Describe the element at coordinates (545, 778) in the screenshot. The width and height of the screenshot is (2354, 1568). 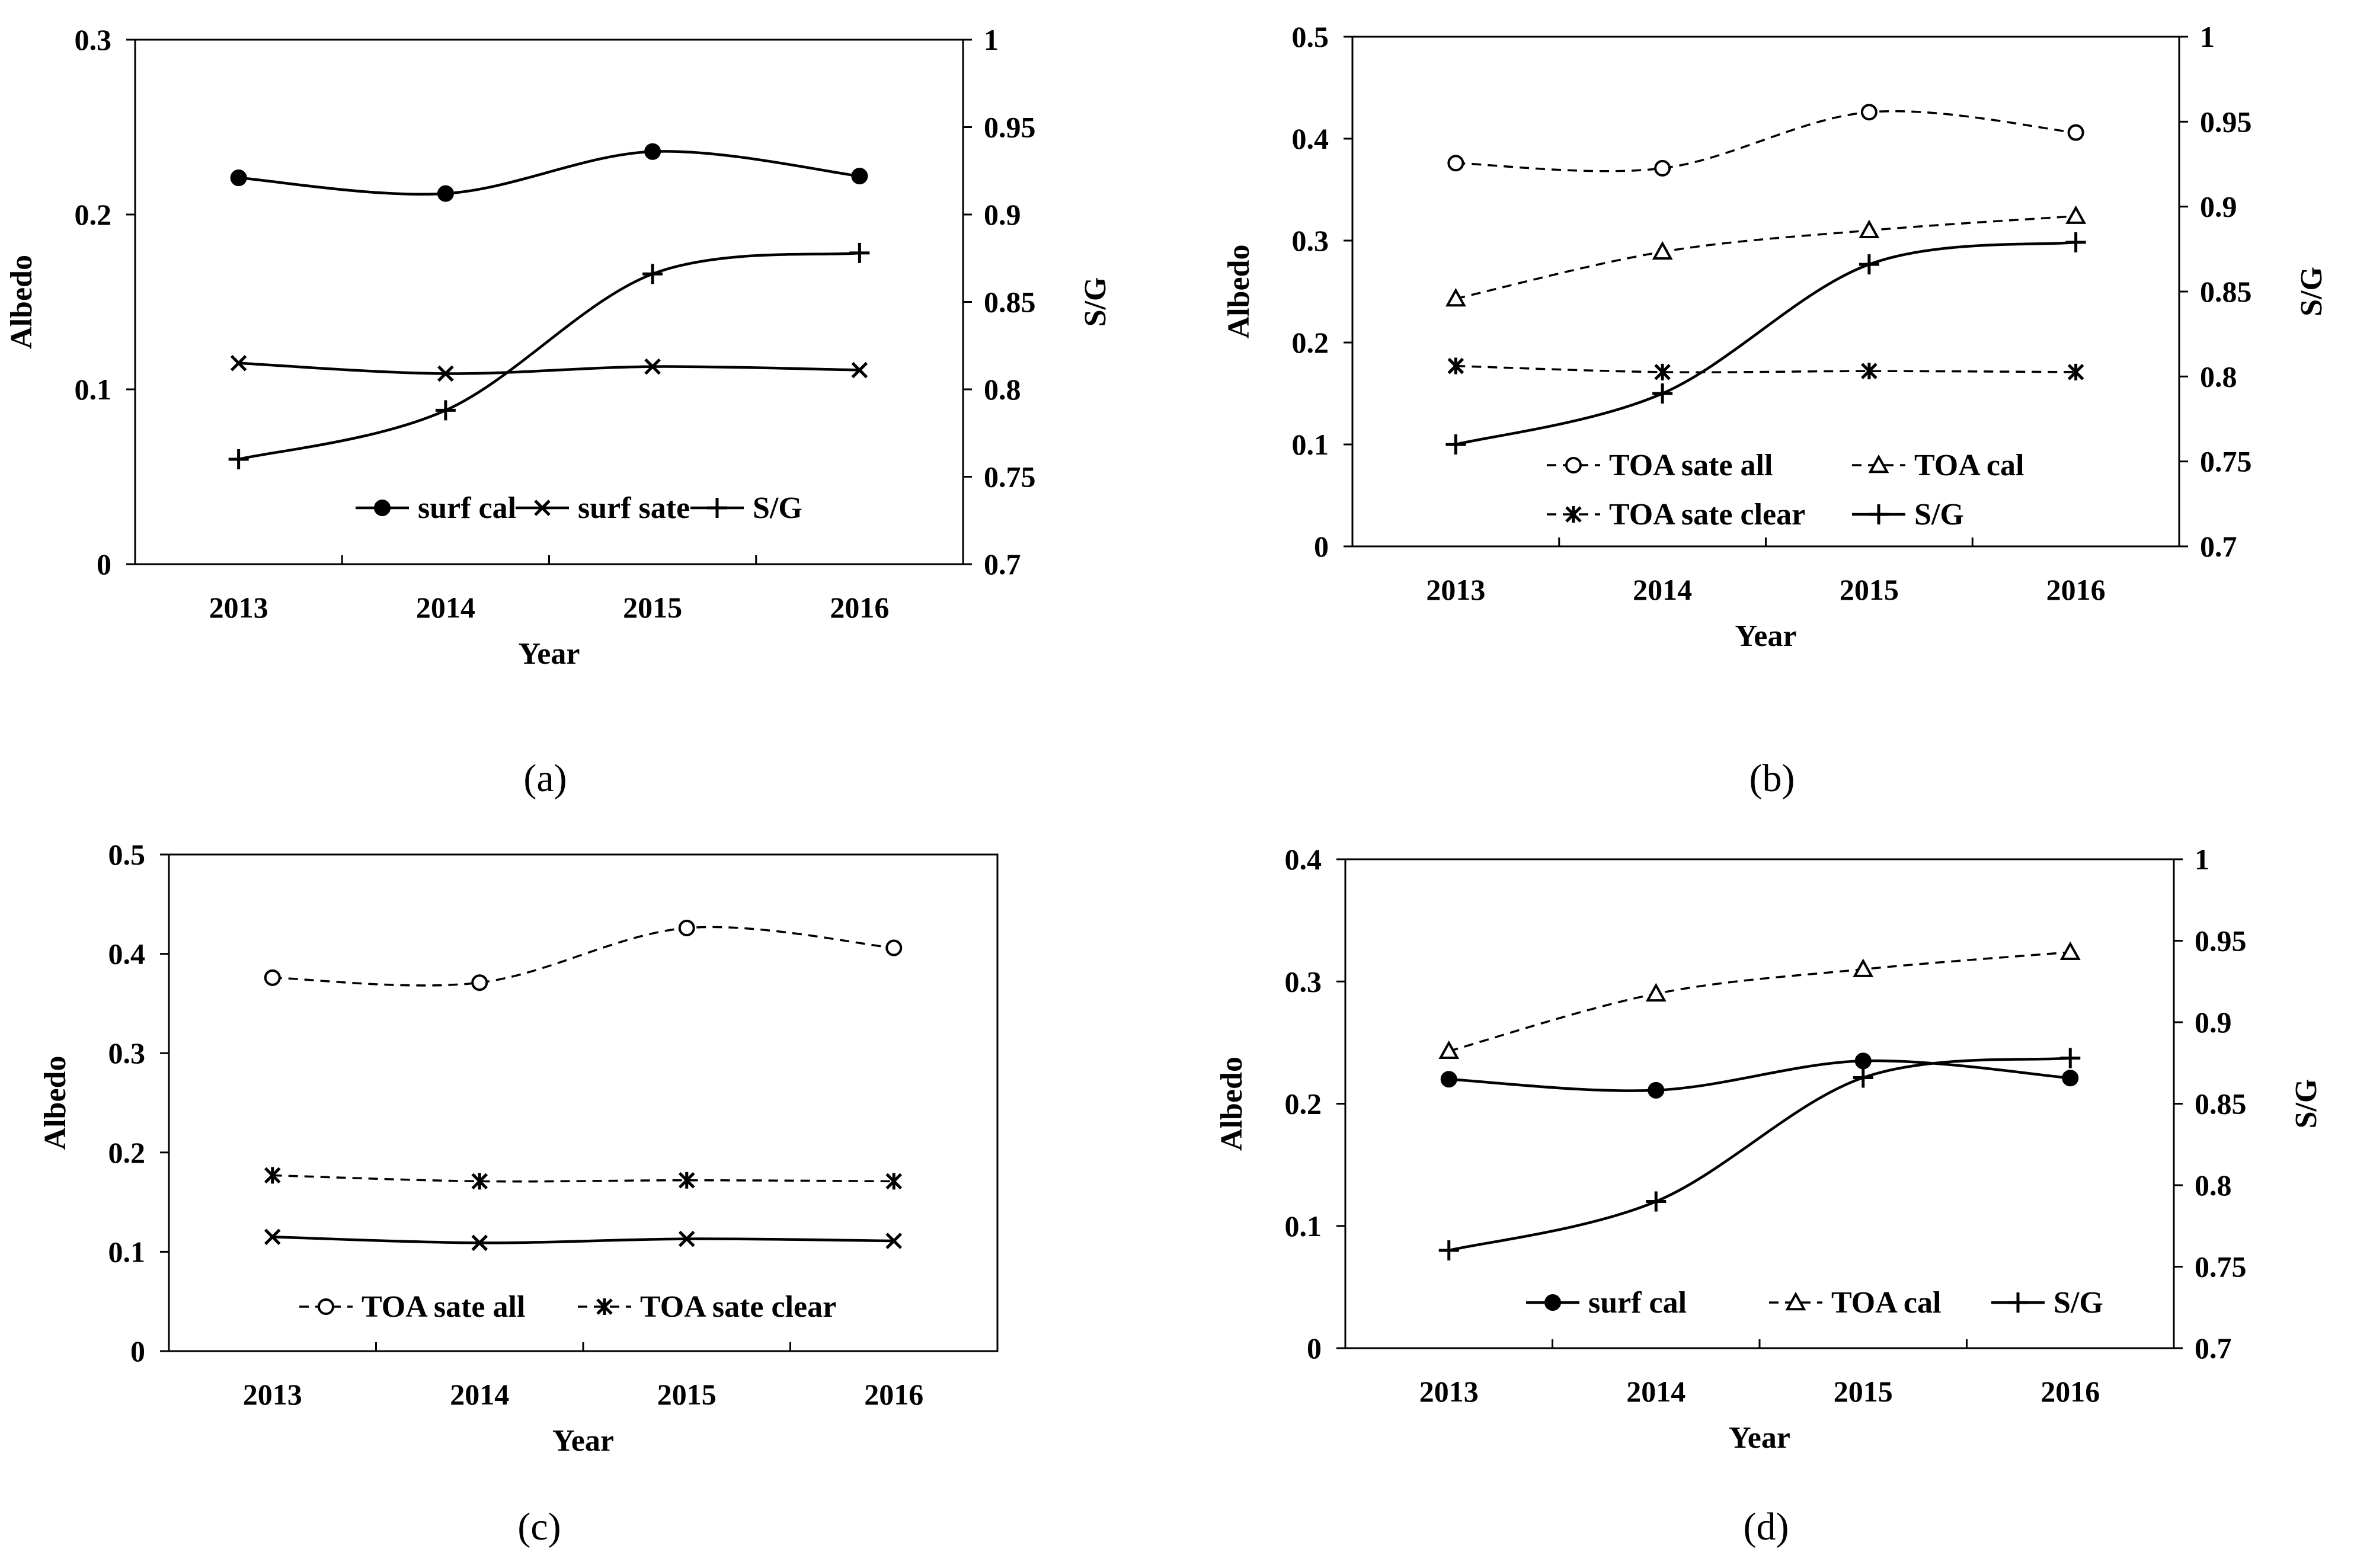
I see `panel-a-caption: (a)` at that location.